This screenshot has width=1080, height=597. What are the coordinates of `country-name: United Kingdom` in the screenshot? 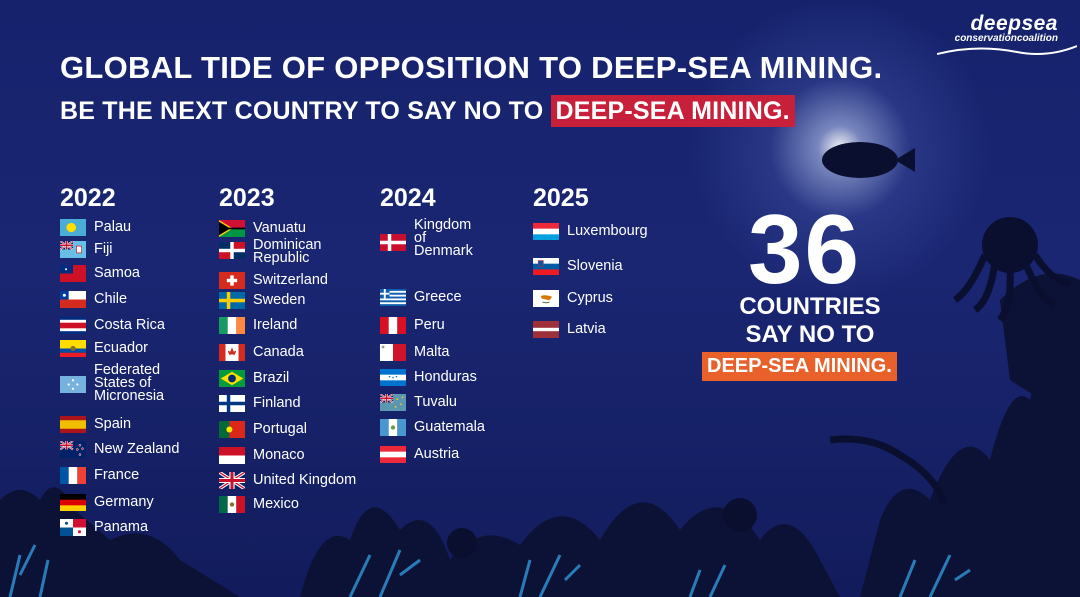 It's located at (305, 480).